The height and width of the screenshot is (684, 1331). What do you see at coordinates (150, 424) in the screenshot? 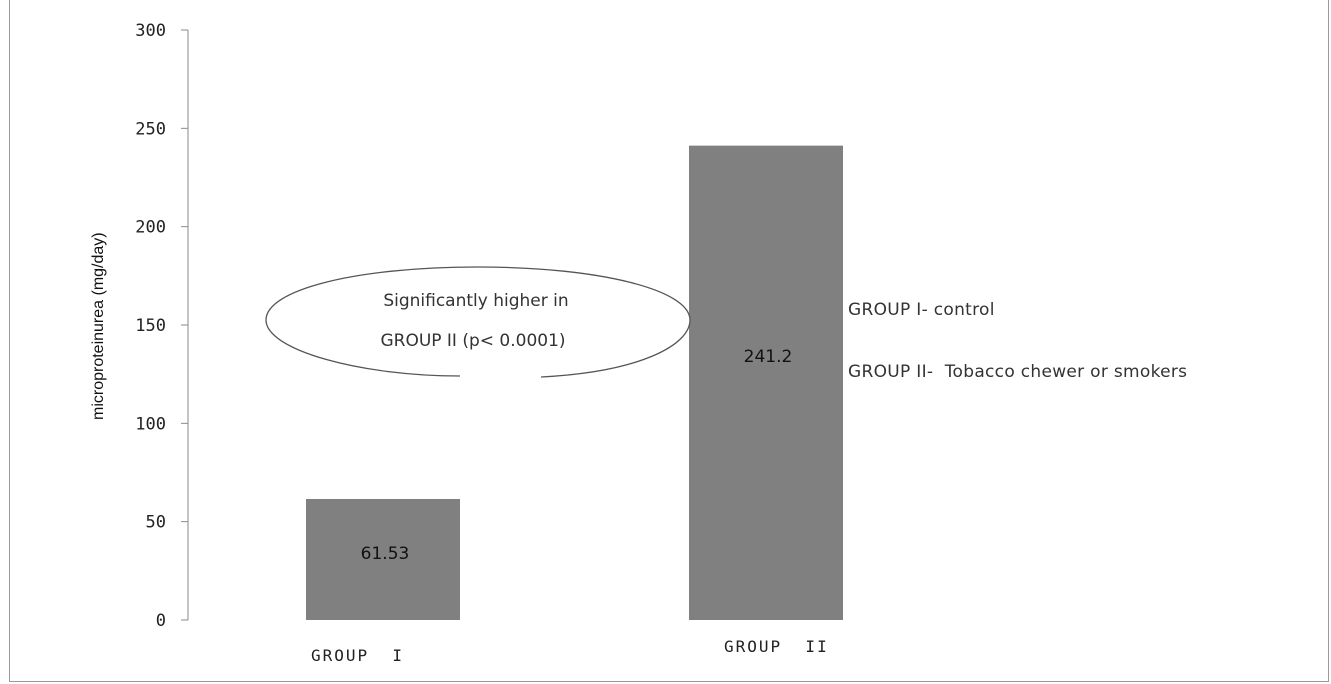
I see `y-tick-label: 100` at bounding box center [150, 424].